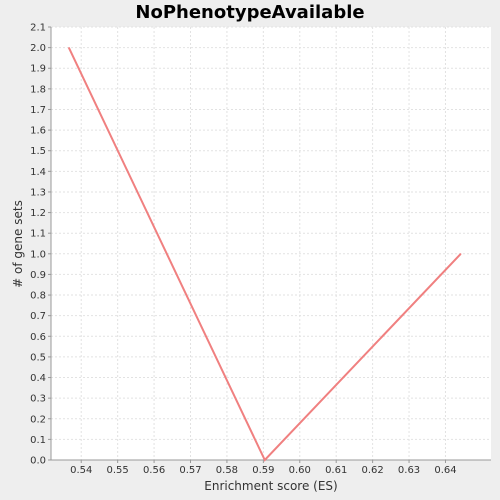 This screenshot has width=500, height=500. I want to click on x-tick-label: 0.58, so click(227, 470).